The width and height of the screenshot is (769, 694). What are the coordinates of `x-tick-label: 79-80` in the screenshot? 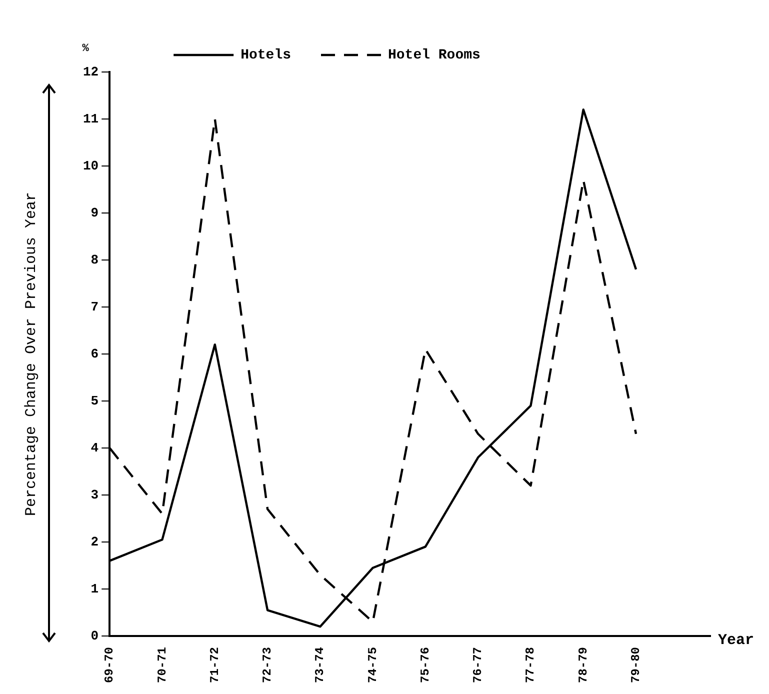 It's located at (636, 665).